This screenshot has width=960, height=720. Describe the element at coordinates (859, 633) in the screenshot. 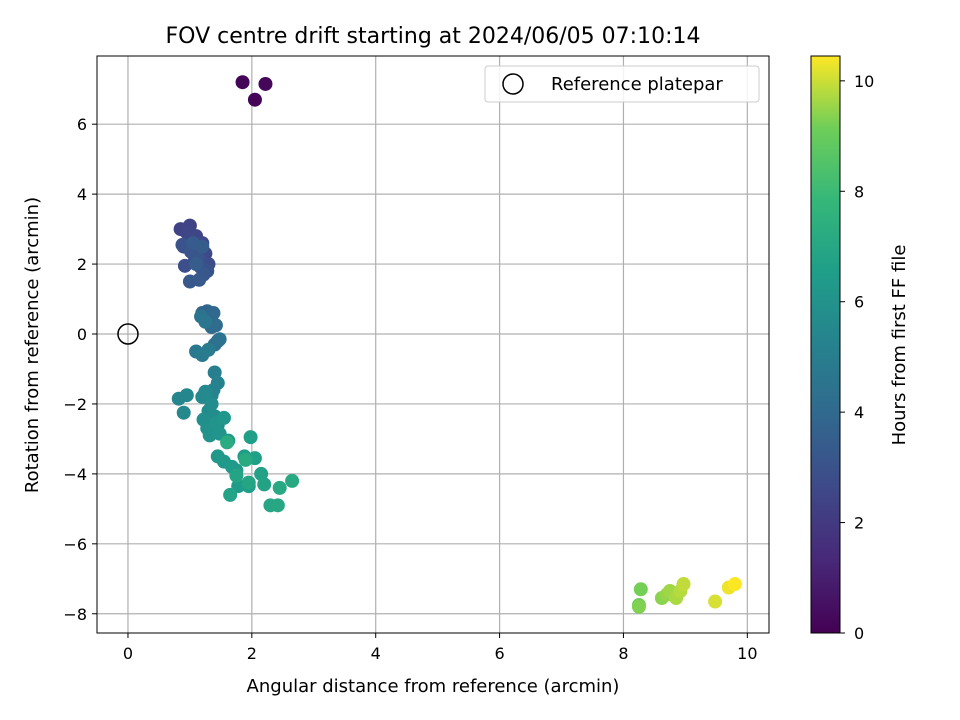

I see `colorbar-tick-label: 0` at that location.